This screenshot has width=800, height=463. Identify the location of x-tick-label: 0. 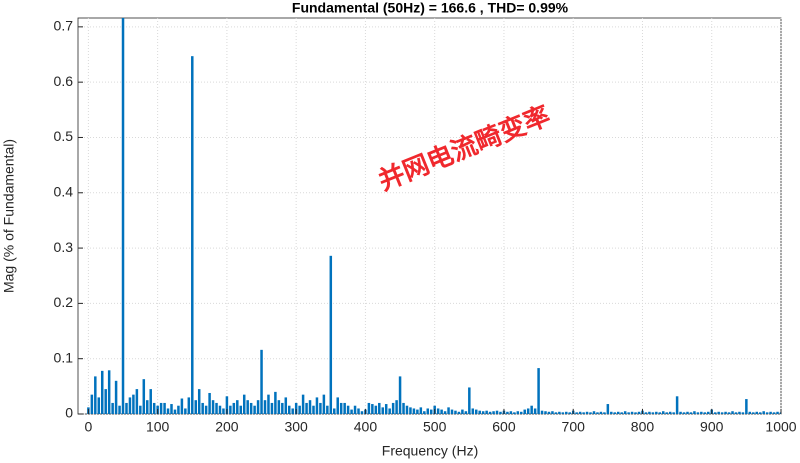
(88, 427).